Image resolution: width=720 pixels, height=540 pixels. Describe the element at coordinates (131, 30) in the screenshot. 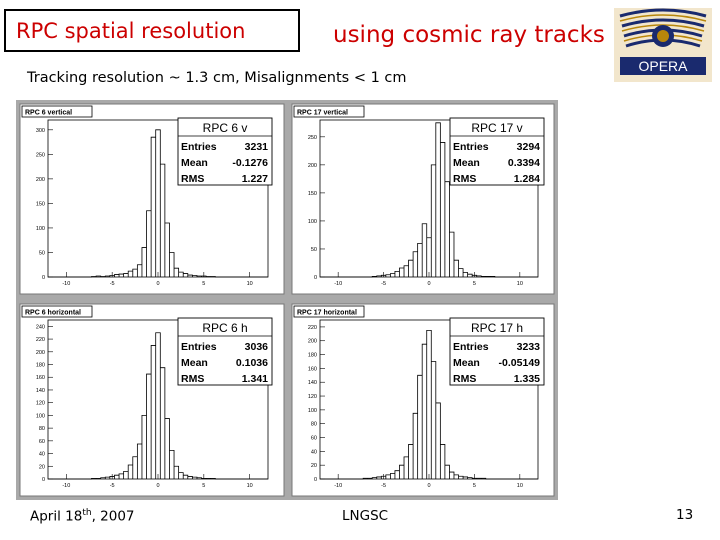

I see `slide-title-text: RPC spatial resolution` at that location.